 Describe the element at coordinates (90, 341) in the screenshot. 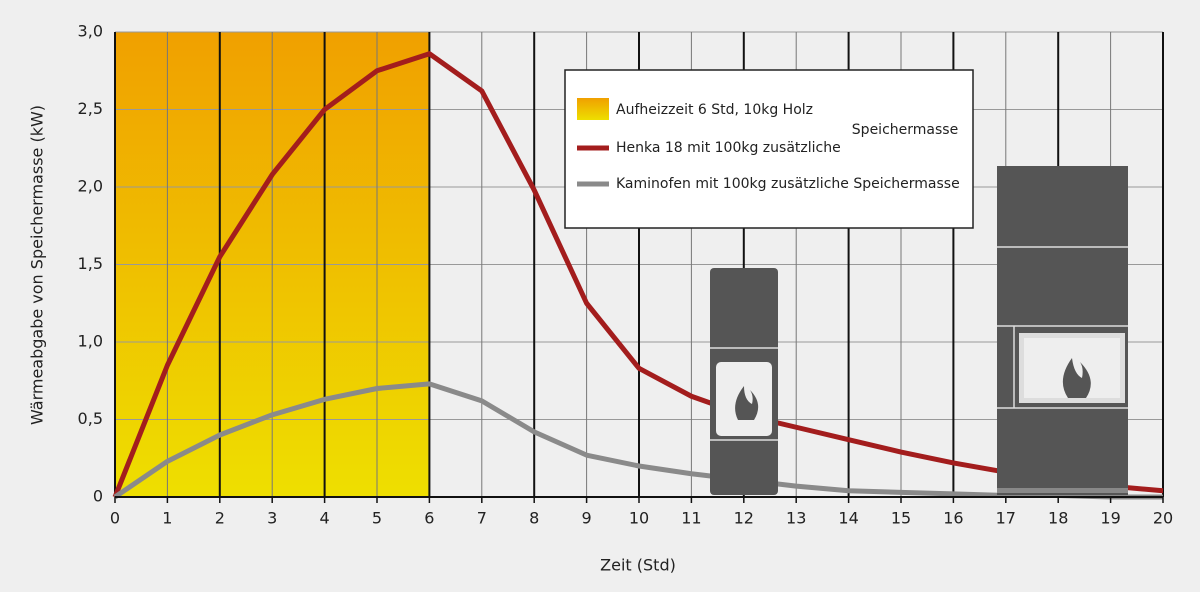

I see `y-tick-label: 1,0` at that location.